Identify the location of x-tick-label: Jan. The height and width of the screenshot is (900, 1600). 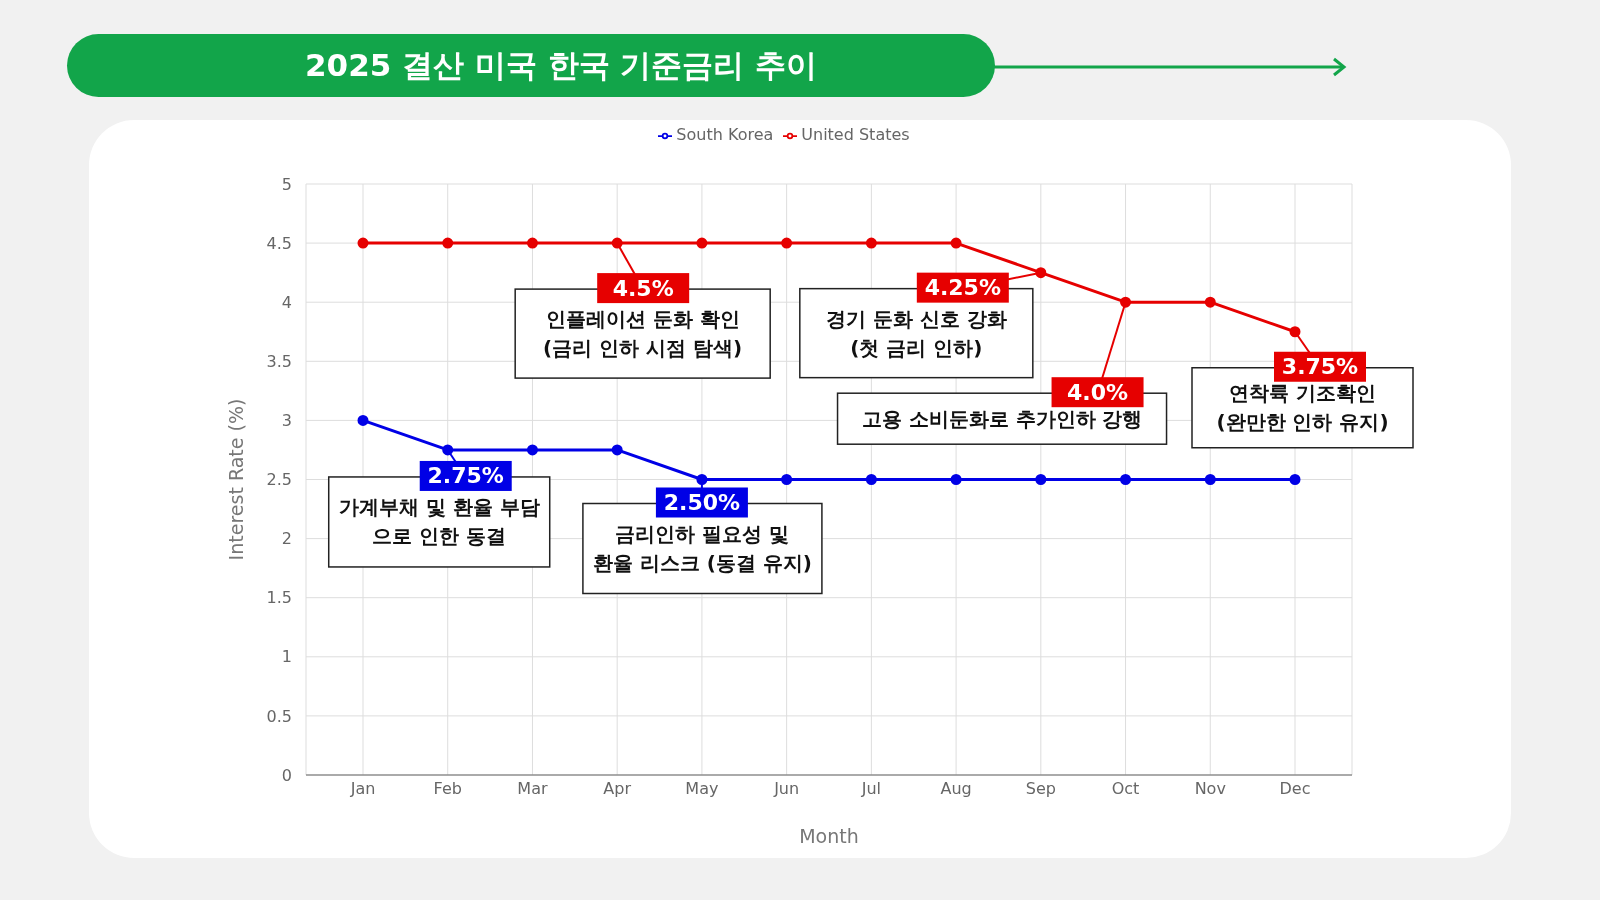
(362, 789).